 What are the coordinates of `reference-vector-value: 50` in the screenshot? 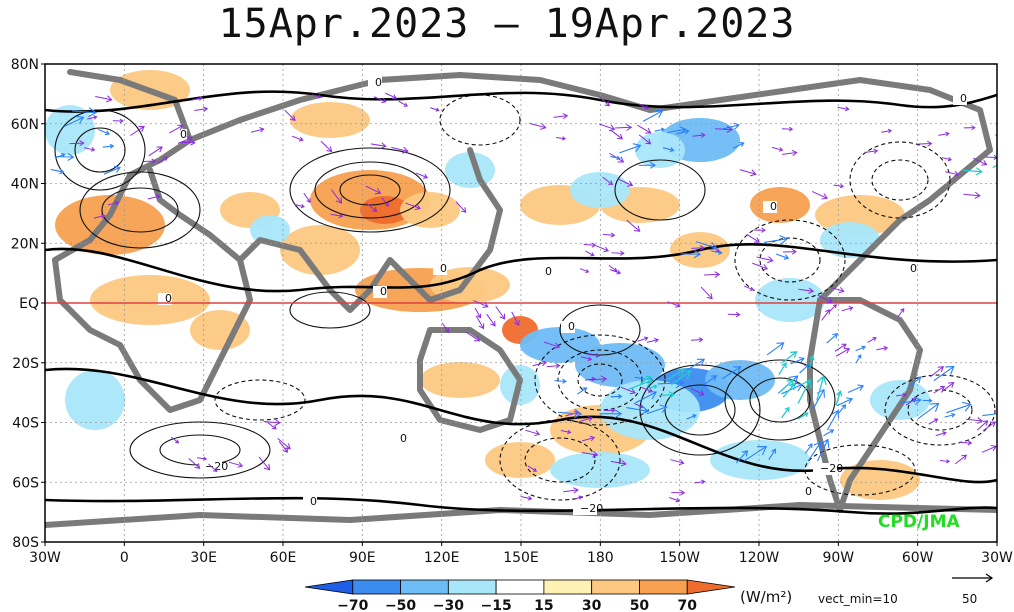 It's located at (970, 599).